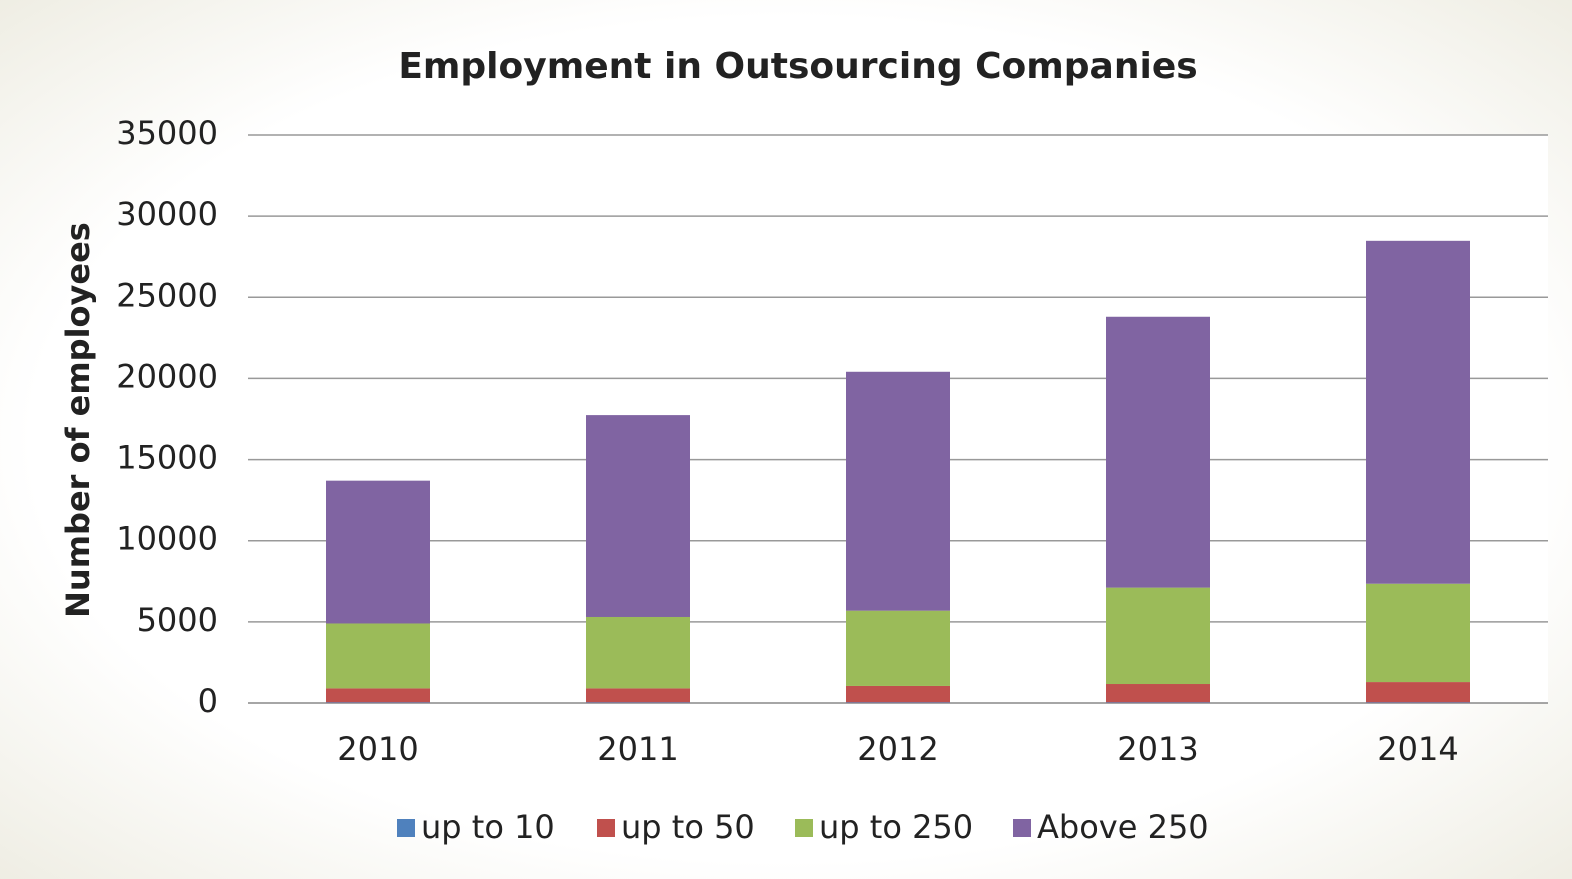 This screenshot has height=879, width=1572. What do you see at coordinates (1157, 749) in the screenshot?
I see `x-tick-label: 2013` at bounding box center [1157, 749].